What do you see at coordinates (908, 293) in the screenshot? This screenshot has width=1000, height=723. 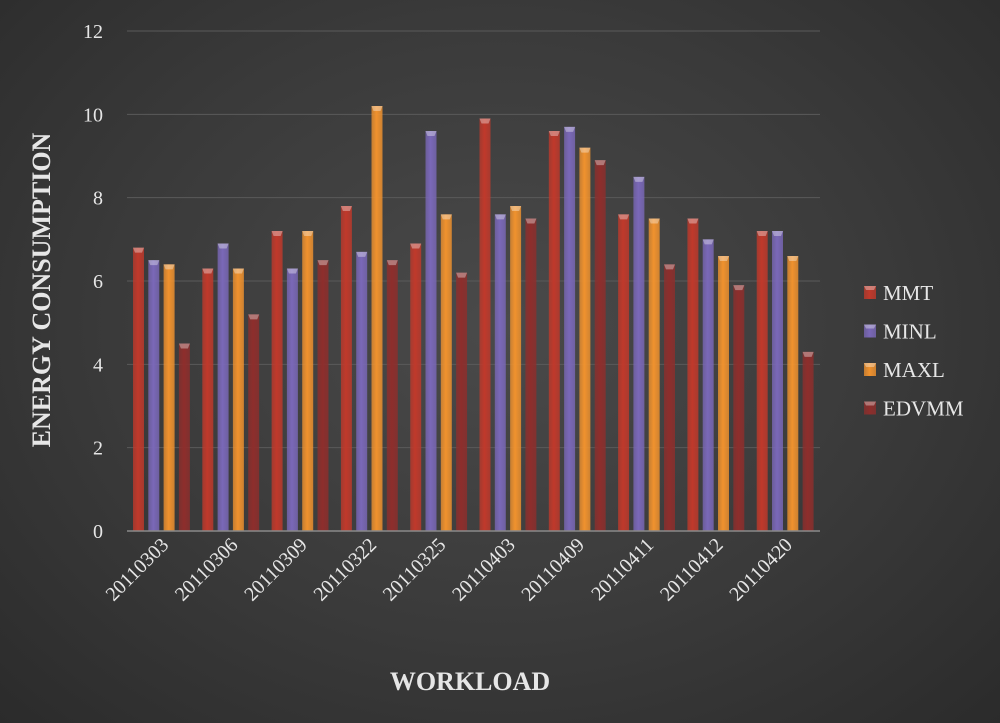 I see `legend-label-mmt: MMT` at bounding box center [908, 293].